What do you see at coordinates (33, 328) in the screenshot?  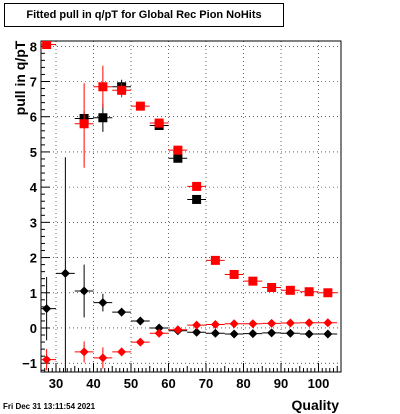 I see `y-tick-label: 0` at bounding box center [33, 328].